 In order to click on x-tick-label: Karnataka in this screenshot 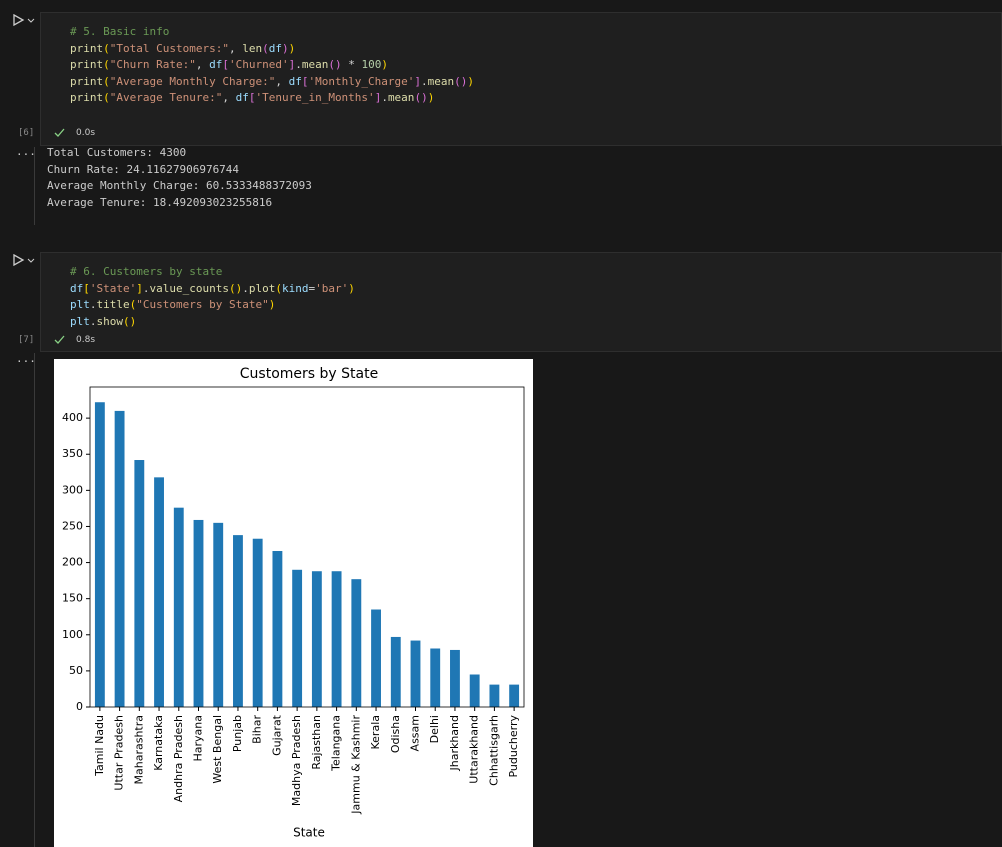, I will do `click(158, 743)`.